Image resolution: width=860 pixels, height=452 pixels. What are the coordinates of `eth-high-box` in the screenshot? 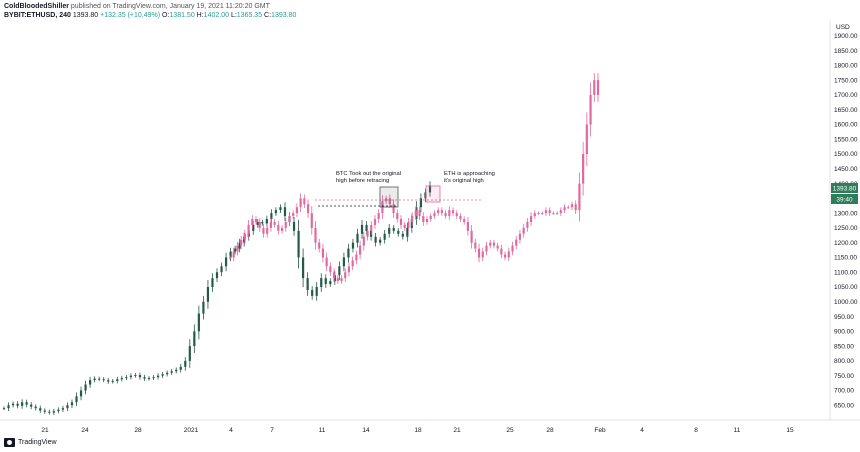 It's located at (433, 194).